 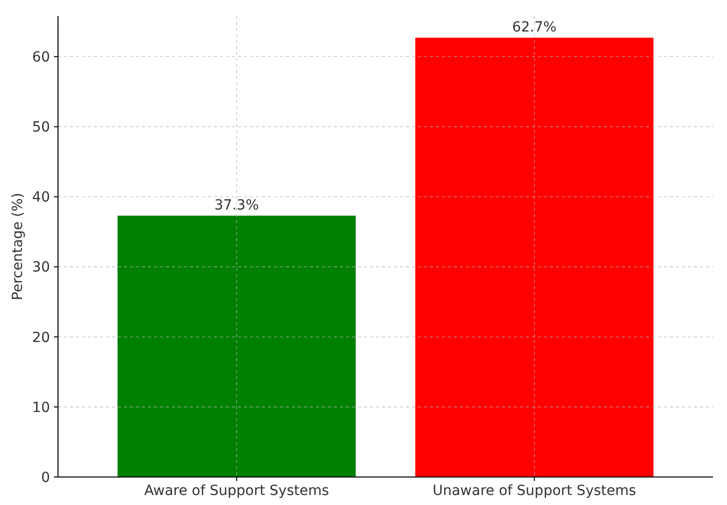 What do you see at coordinates (534, 28) in the screenshot?
I see `data-label: 62.7%` at bounding box center [534, 28].